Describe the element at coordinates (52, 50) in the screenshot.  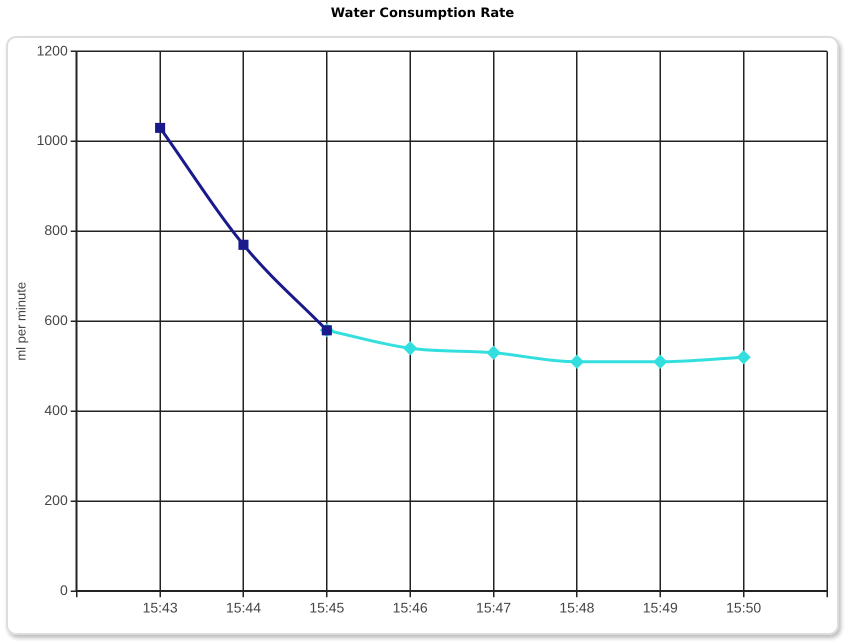
I see `y-tick-label: 1200` at that location.